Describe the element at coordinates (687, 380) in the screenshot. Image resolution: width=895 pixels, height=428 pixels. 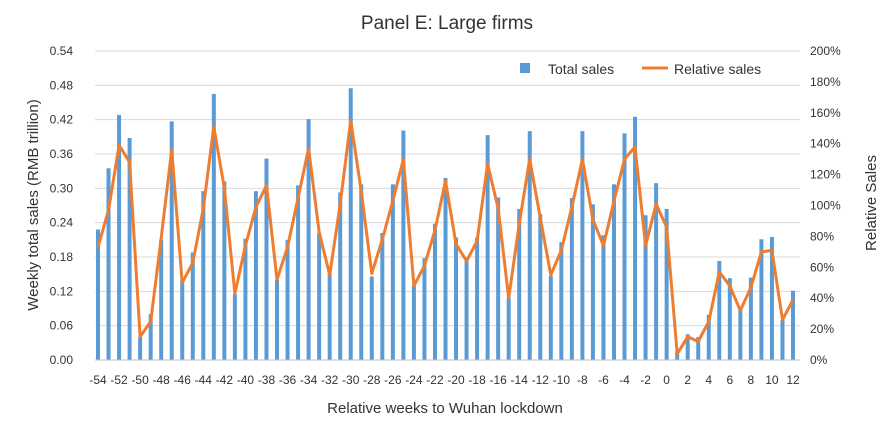
I see `x-tick-label: 2` at that location.